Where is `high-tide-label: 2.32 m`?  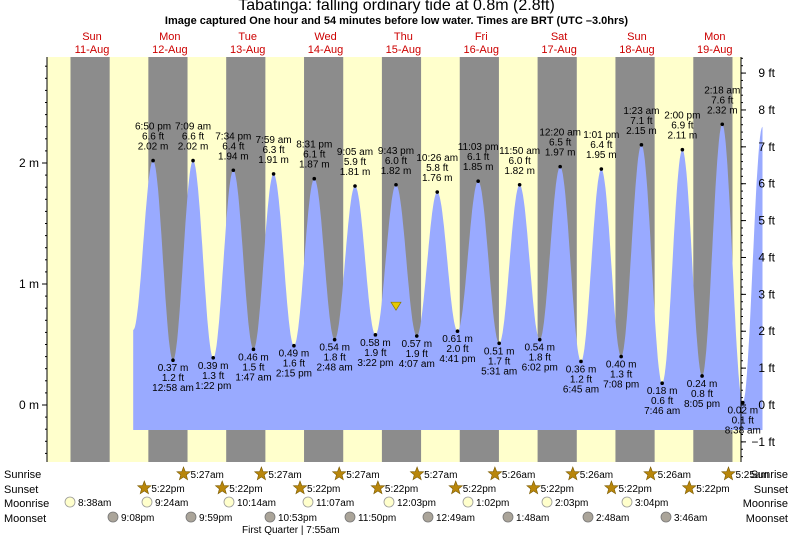 high-tide-label: 2.32 m is located at coordinates (722, 110).